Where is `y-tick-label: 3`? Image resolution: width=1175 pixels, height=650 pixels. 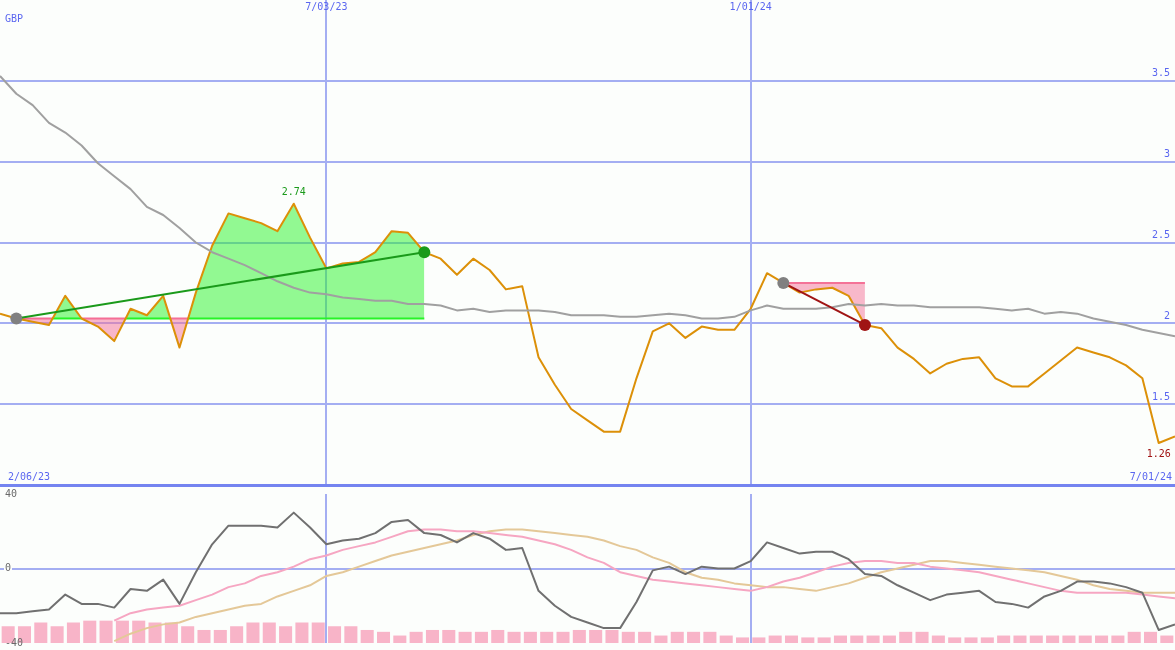
y-tick-label: 3 is located at coordinates (1166, 154).